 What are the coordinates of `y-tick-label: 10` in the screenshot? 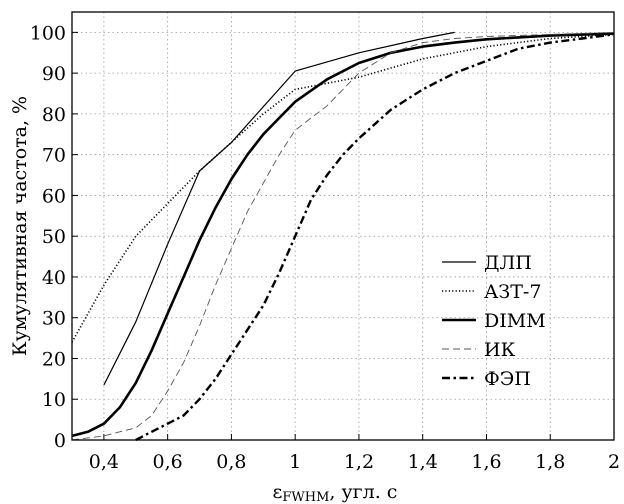 It's located at (54, 400).